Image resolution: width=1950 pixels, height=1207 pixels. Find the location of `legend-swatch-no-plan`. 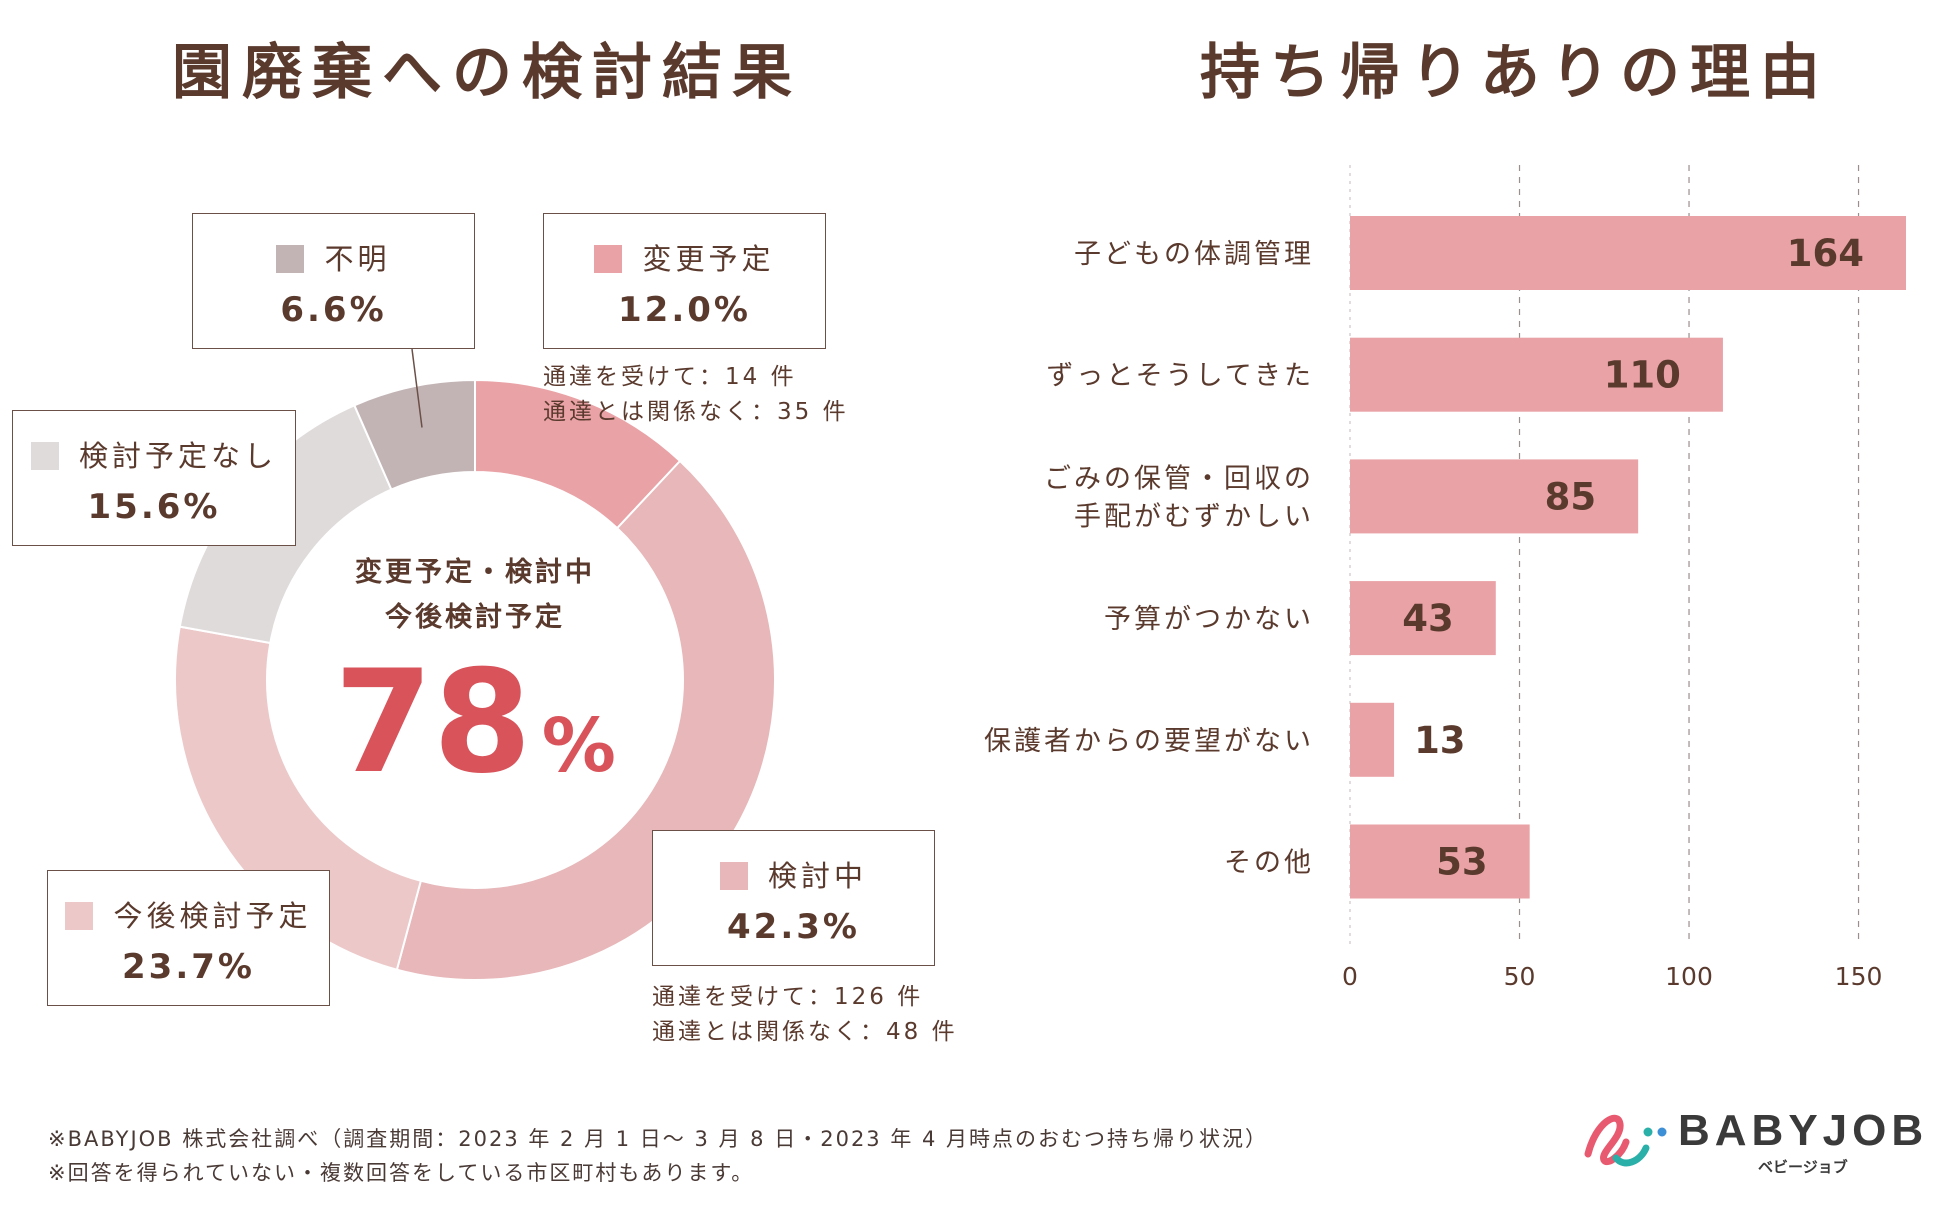

legend-swatch-no-plan is located at coordinates (44, 456).